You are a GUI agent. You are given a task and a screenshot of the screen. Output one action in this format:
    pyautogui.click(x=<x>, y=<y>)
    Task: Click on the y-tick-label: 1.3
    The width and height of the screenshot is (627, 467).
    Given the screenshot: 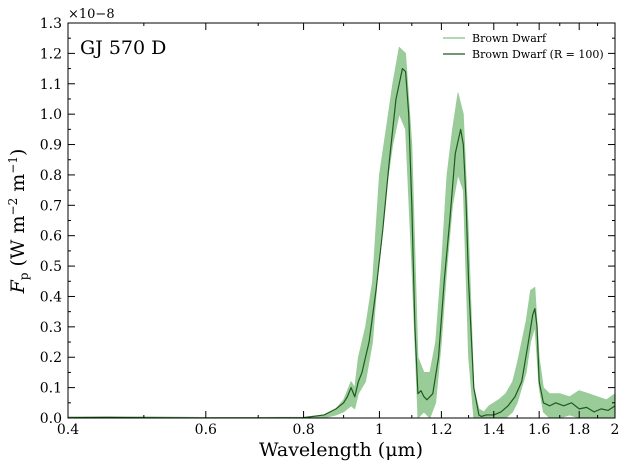 What is the action you would take?
    pyautogui.click(x=51, y=24)
    